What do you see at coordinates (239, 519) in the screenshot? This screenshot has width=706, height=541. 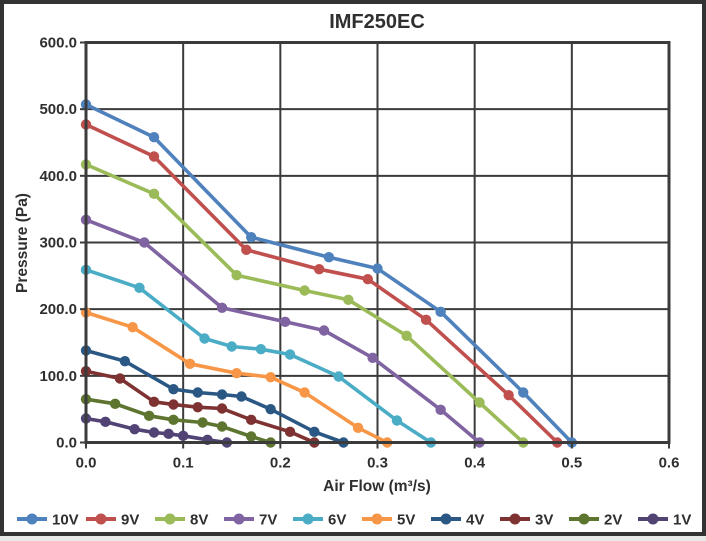 I see `legend-marker-7V` at bounding box center [239, 519].